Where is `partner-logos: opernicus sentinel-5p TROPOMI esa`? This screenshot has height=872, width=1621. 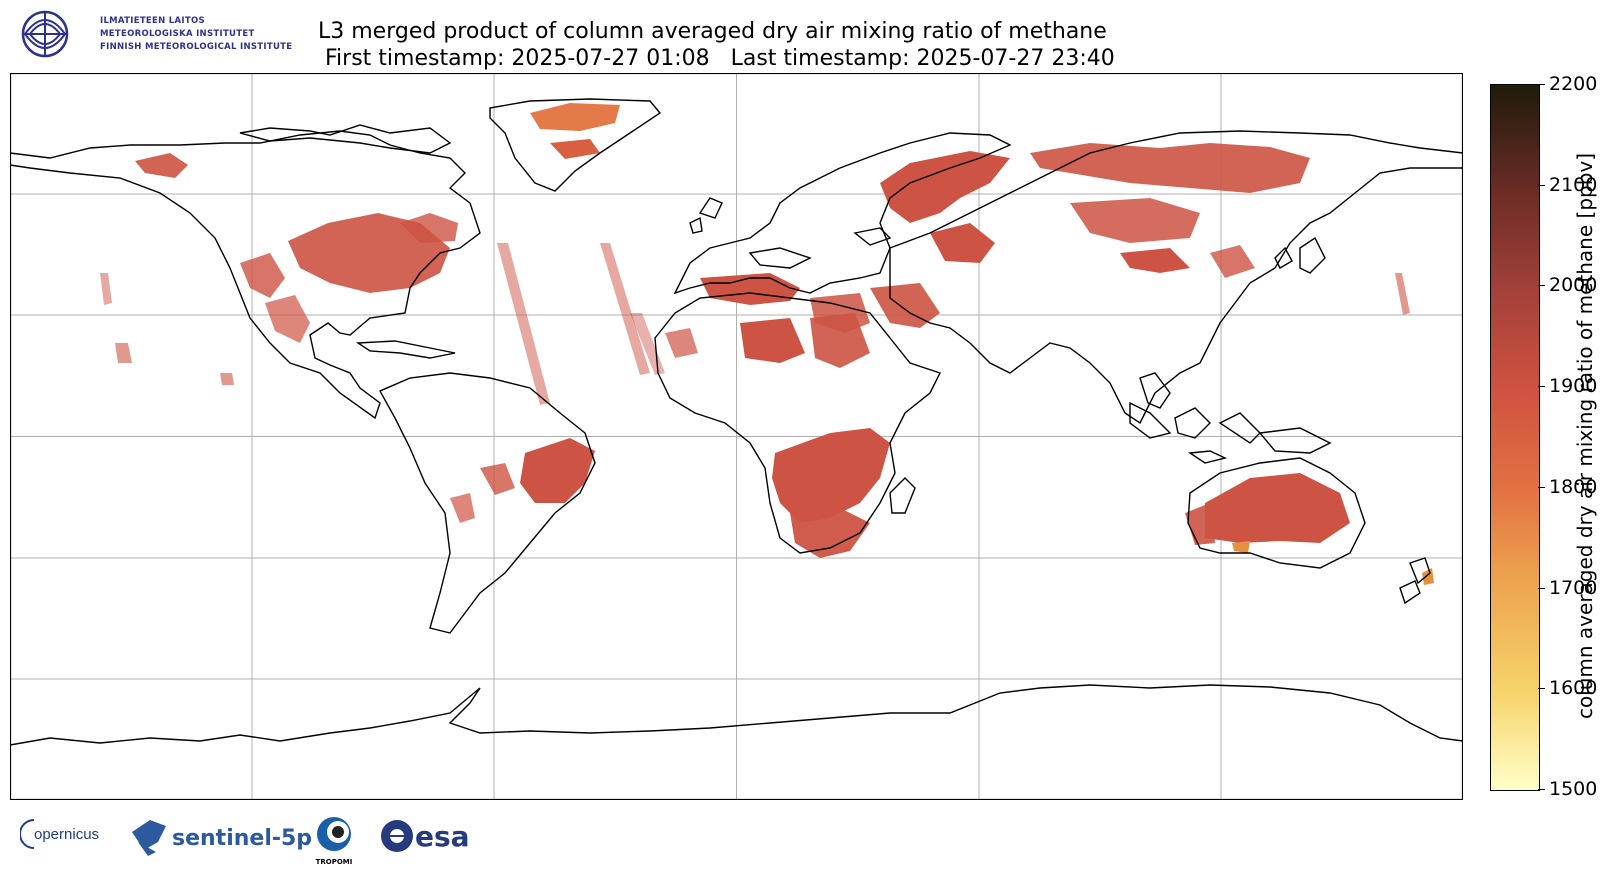 partner-logos: opernicus sentinel-5p TROPOMI esa is located at coordinates (269, 840).